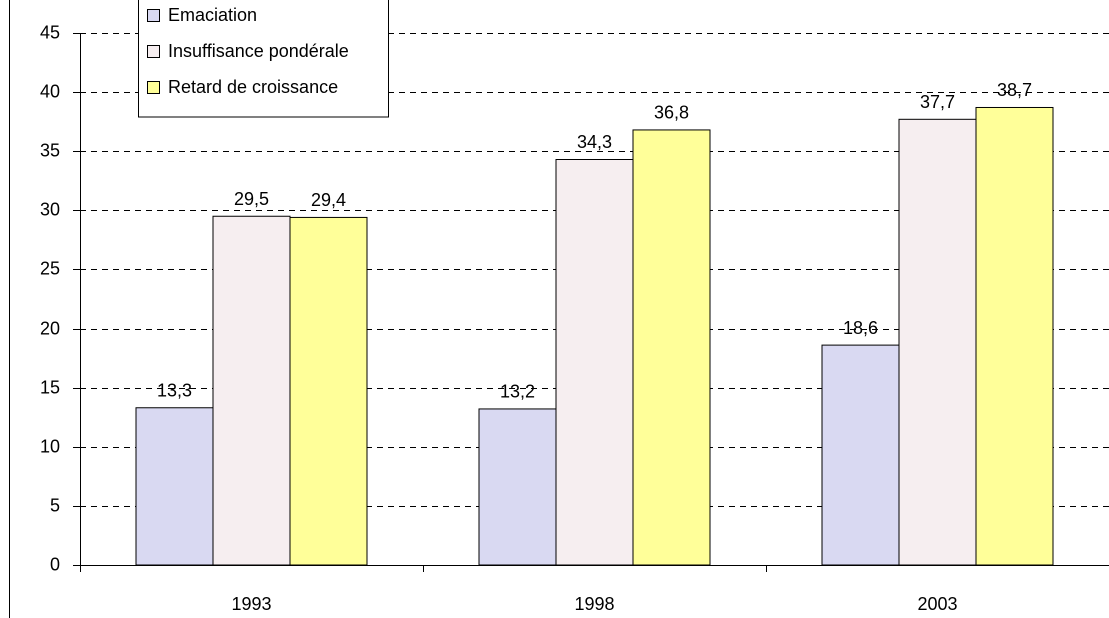 This screenshot has height=618, width=1109. Describe the element at coordinates (671, 113) in the screenshot. I see `value-label: 36,8` at that location.